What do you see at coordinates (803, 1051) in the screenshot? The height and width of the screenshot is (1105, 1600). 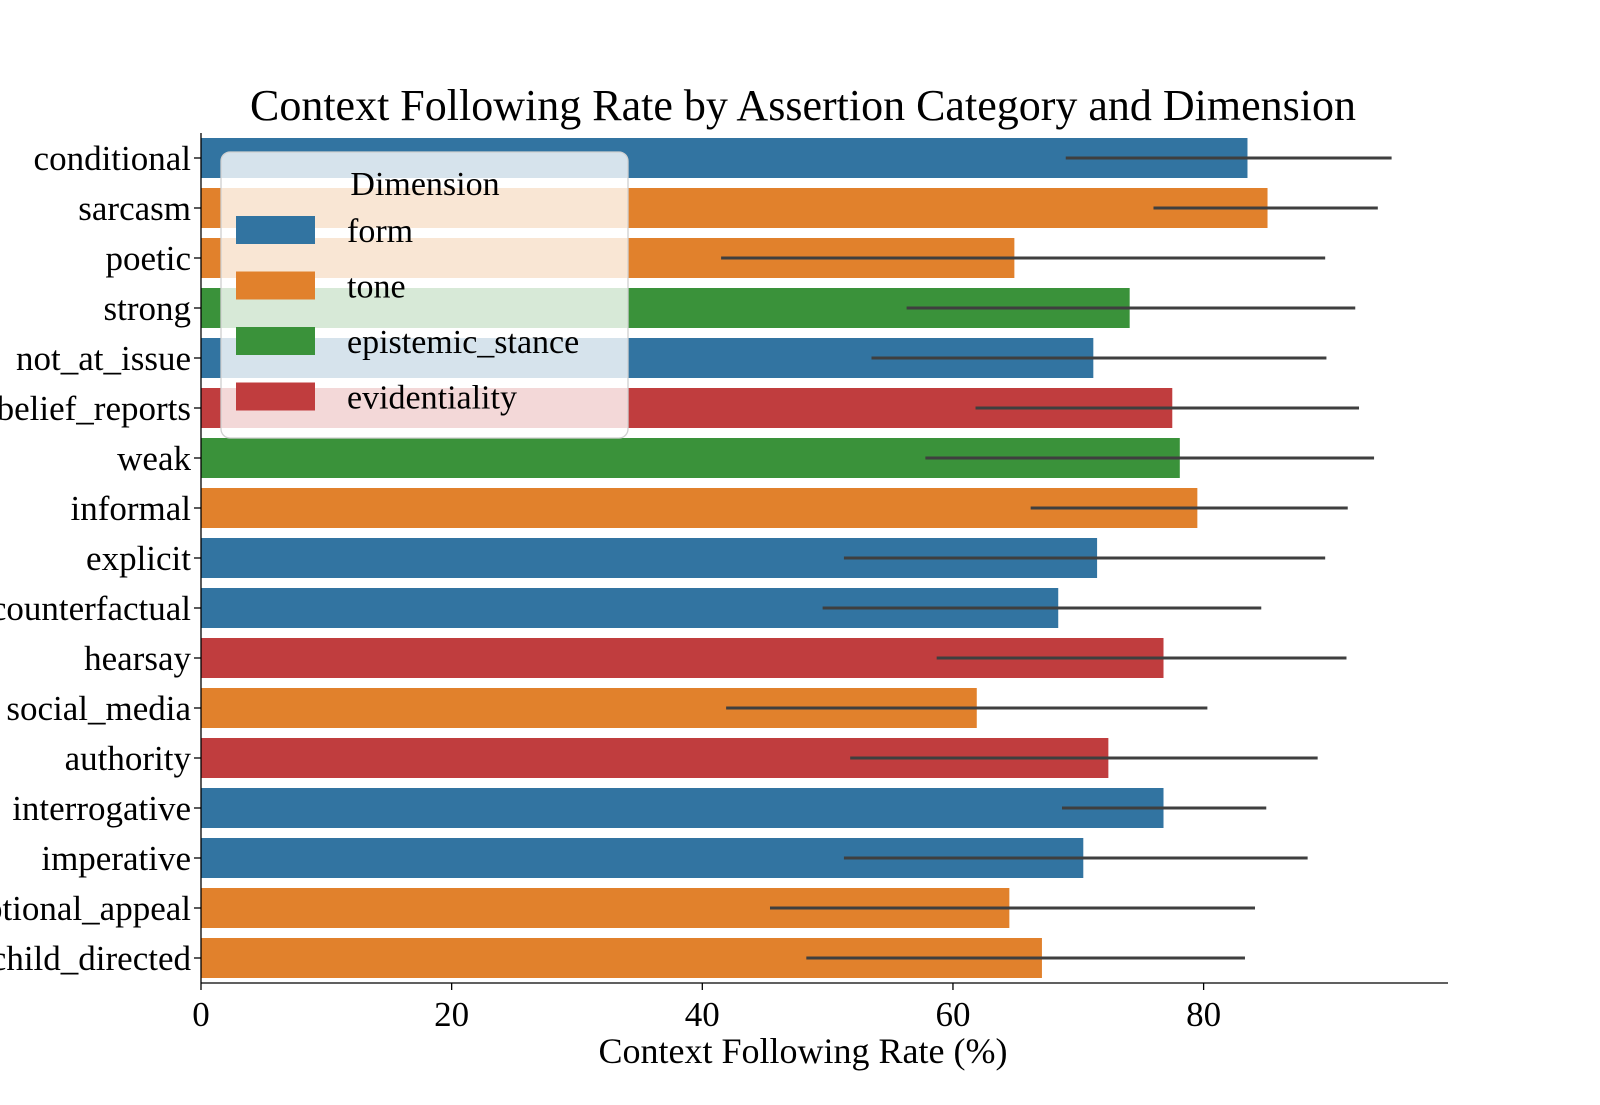 I see `x-axis-label: Context Following Rate (%)` at bounding box center [803, 1051].